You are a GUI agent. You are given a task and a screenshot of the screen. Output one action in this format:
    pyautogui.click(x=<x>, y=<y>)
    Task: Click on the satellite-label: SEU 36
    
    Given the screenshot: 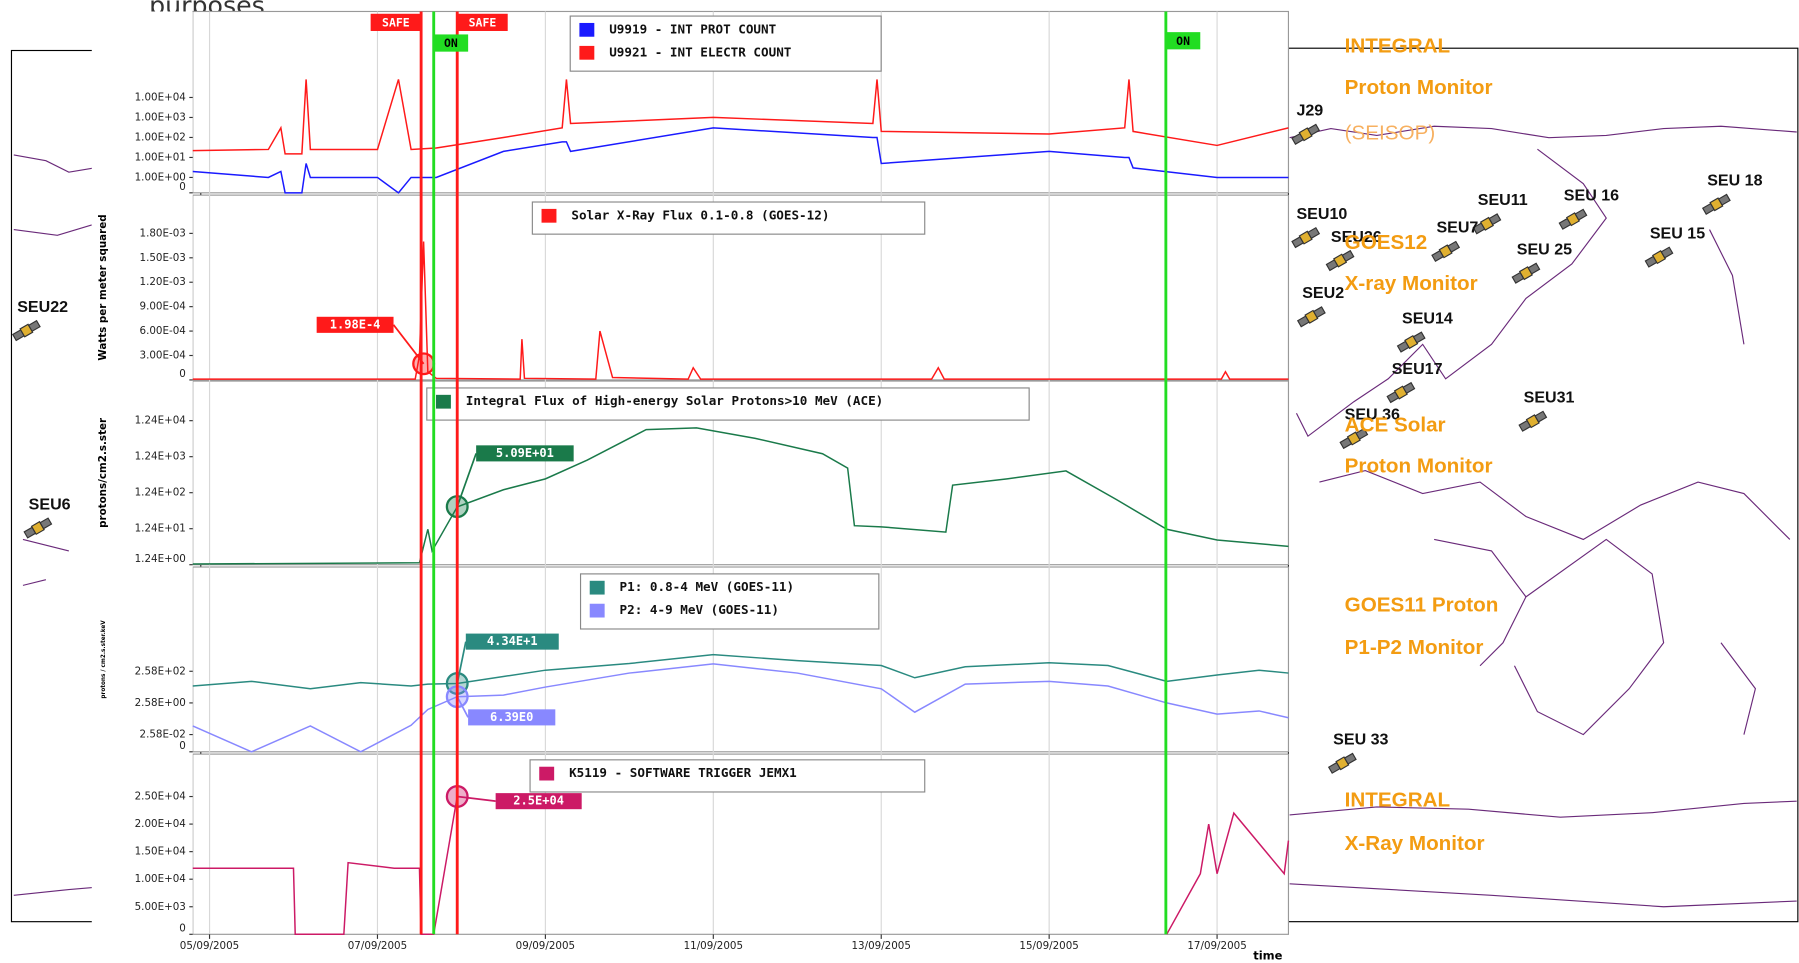 What is the action you would take?
    pyautogui.click(x=1372, y=415)
    